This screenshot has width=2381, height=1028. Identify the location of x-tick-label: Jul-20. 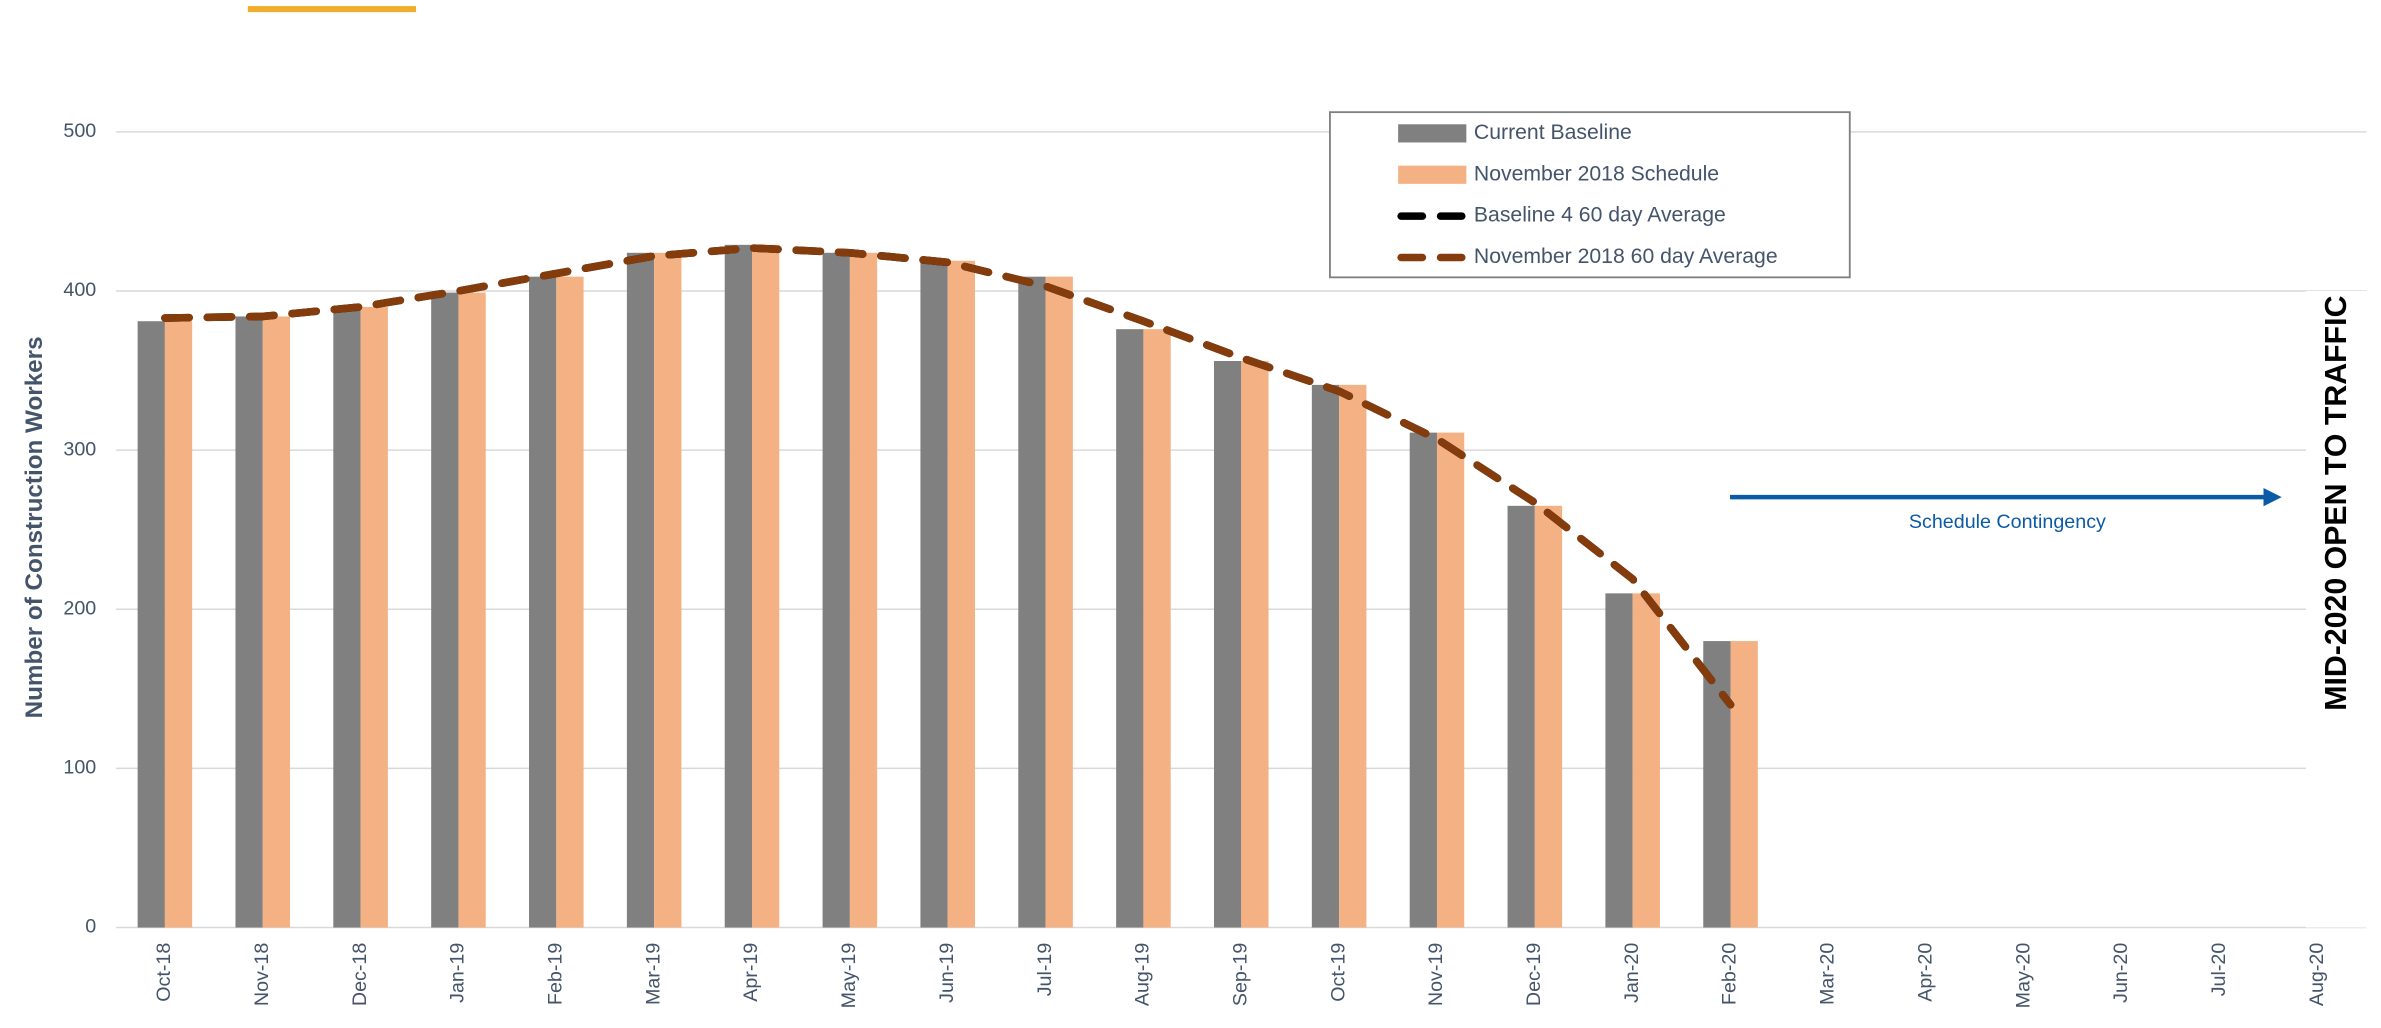
(2219, 970).